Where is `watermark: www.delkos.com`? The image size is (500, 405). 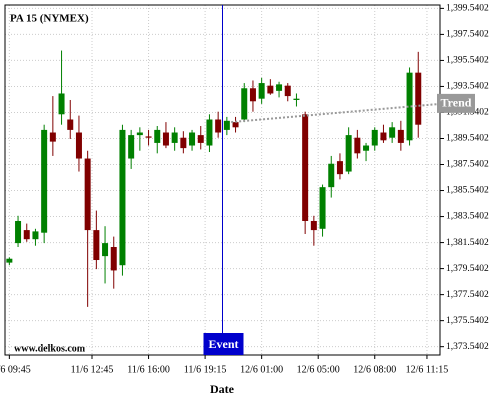
watermark: www.delkos.com is located at coordinates (50, 348).